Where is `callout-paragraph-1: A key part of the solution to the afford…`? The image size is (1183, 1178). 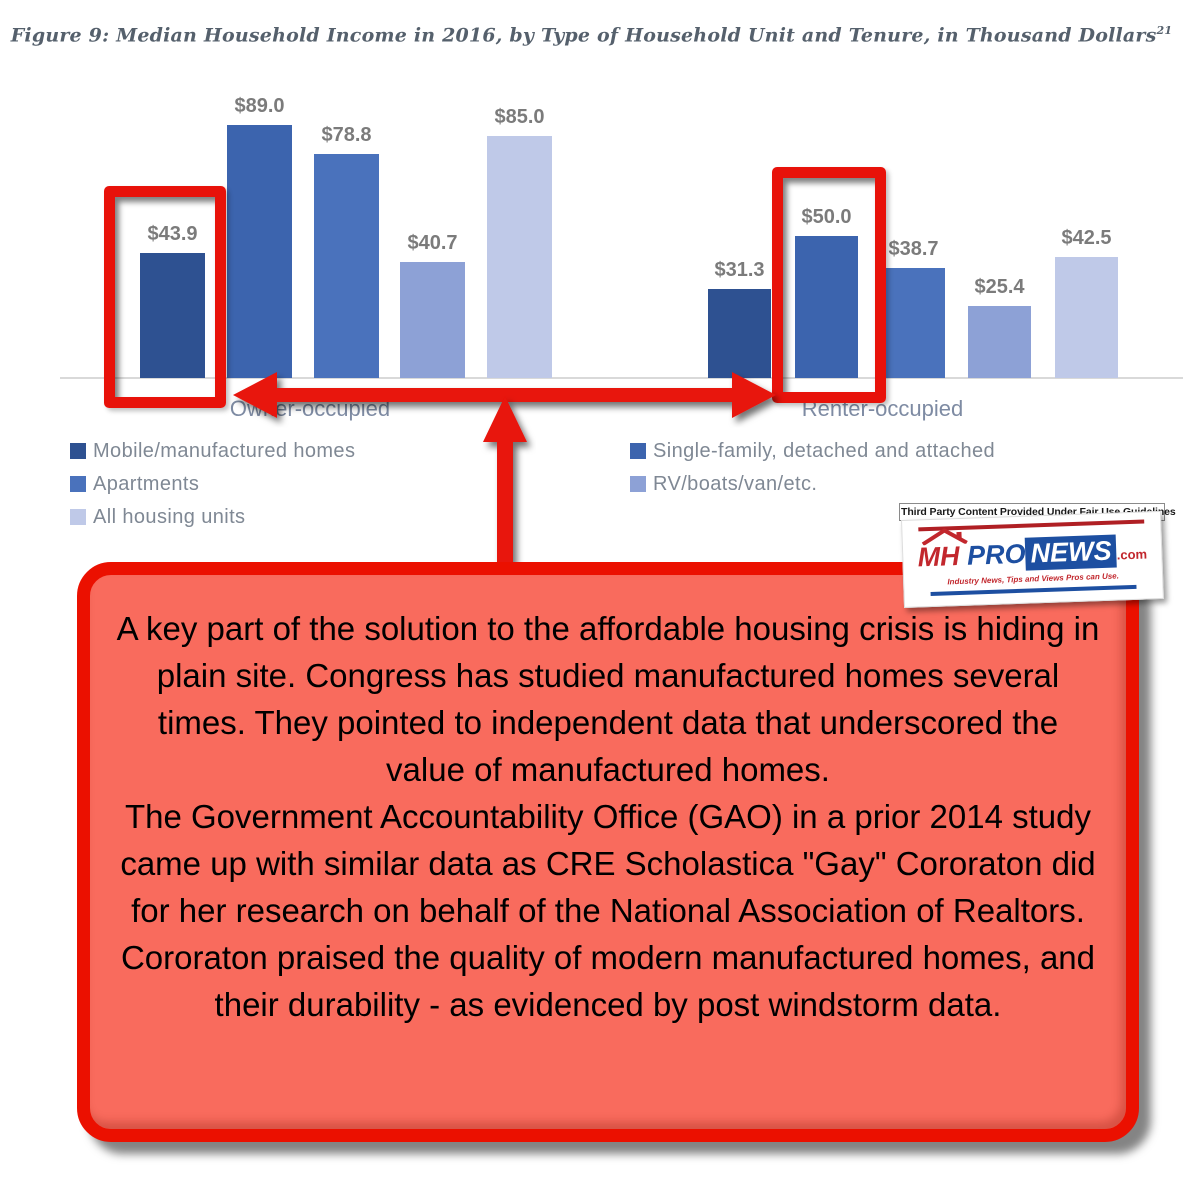
callout-paragraph-1: A key part of the solution to the afford… is located at coordinates (608, 699).